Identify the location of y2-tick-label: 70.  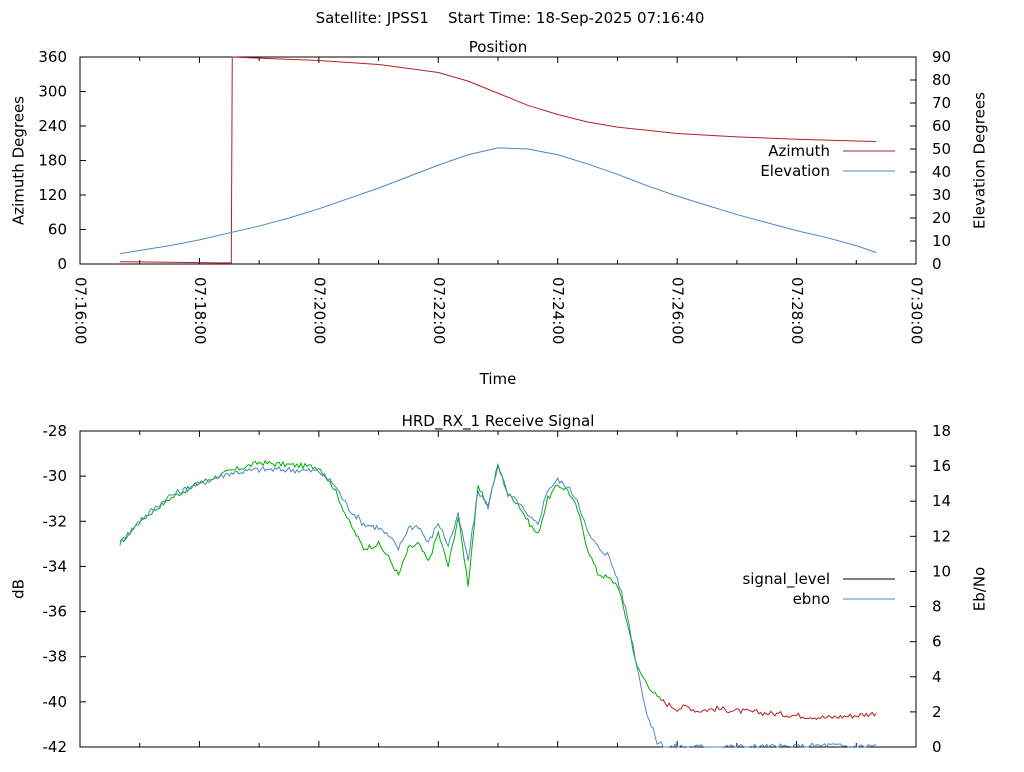
(941, 103).